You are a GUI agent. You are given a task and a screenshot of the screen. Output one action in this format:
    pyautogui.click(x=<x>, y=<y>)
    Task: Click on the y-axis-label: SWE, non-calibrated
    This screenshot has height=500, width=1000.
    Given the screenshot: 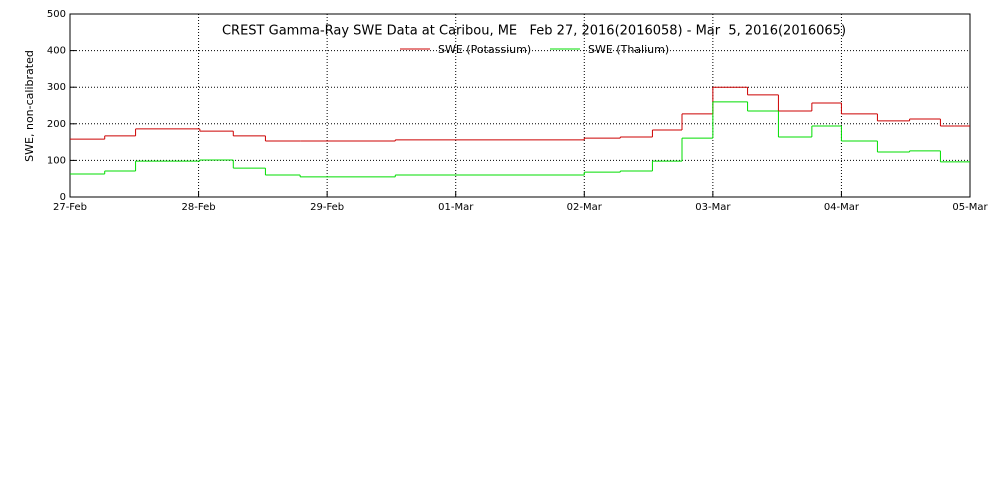 What is the action you would take?
    pyautogui.click(x=29, y=106)
    